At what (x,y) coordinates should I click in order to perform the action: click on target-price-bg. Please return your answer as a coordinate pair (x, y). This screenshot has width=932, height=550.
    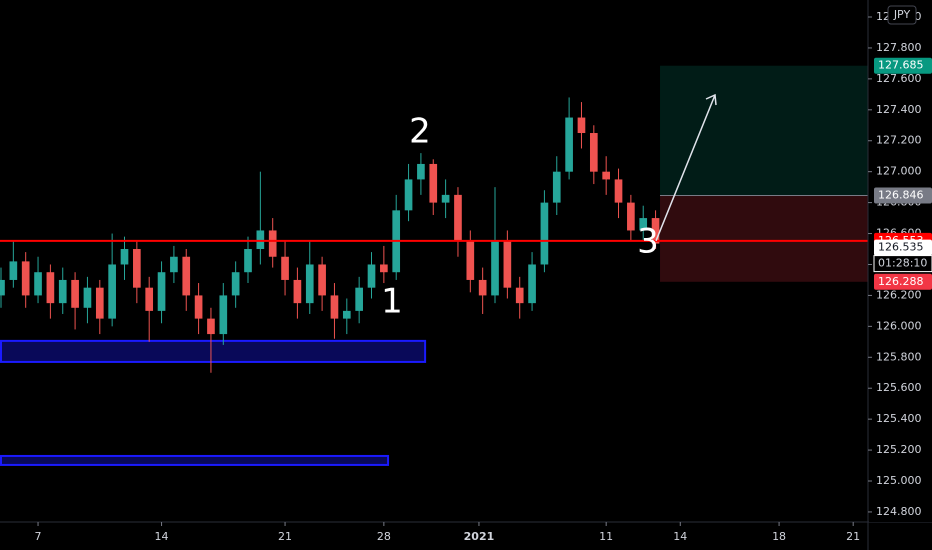
    Looking at the image, I should click on (903, 65).